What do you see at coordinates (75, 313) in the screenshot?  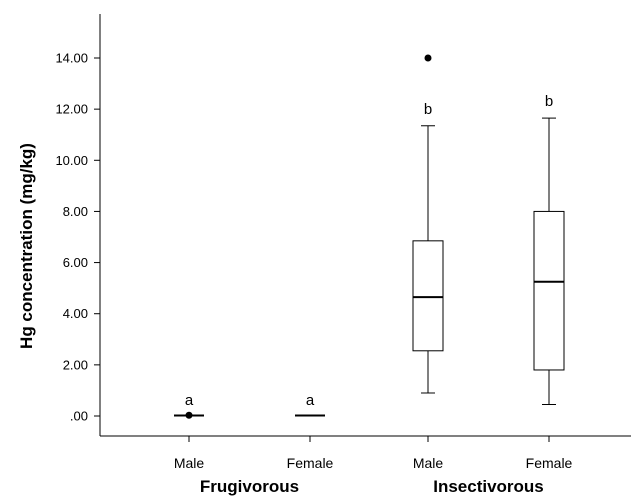 I see `y-tick-label: 4.00` at bounding box center [75, 313].